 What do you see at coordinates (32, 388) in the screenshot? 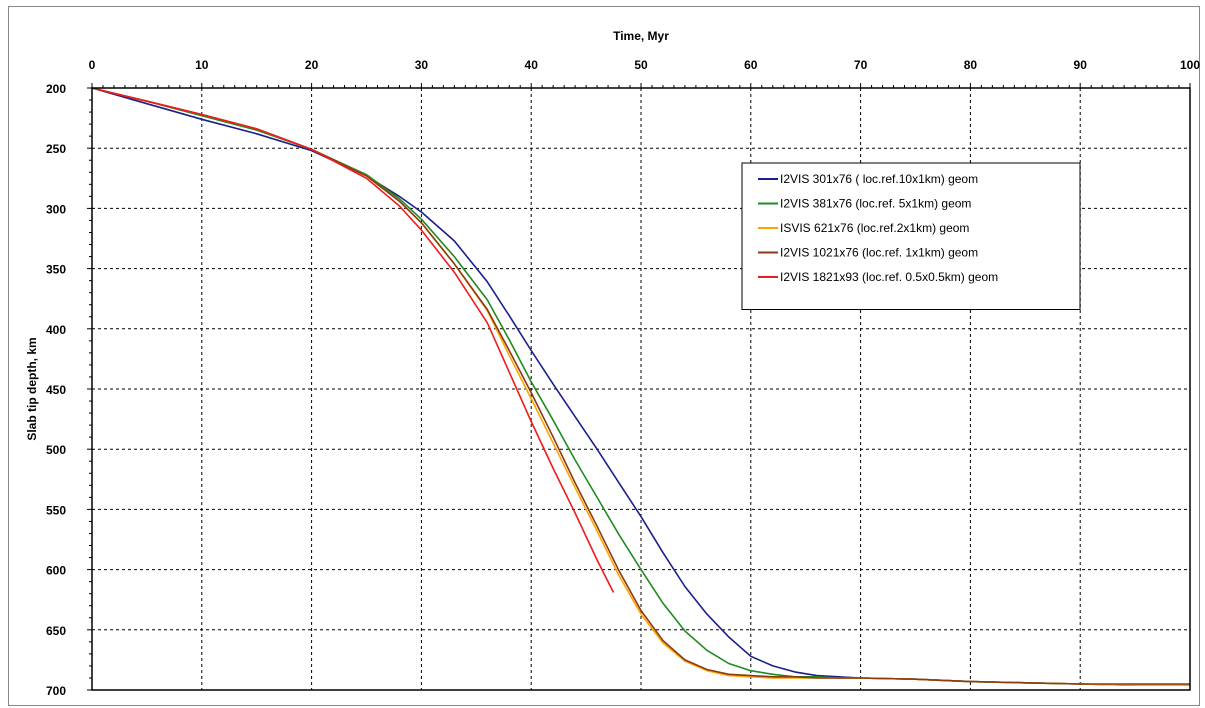
I see `y-axis-title: Slab tip depth, km` at bounding box center [32, 388].